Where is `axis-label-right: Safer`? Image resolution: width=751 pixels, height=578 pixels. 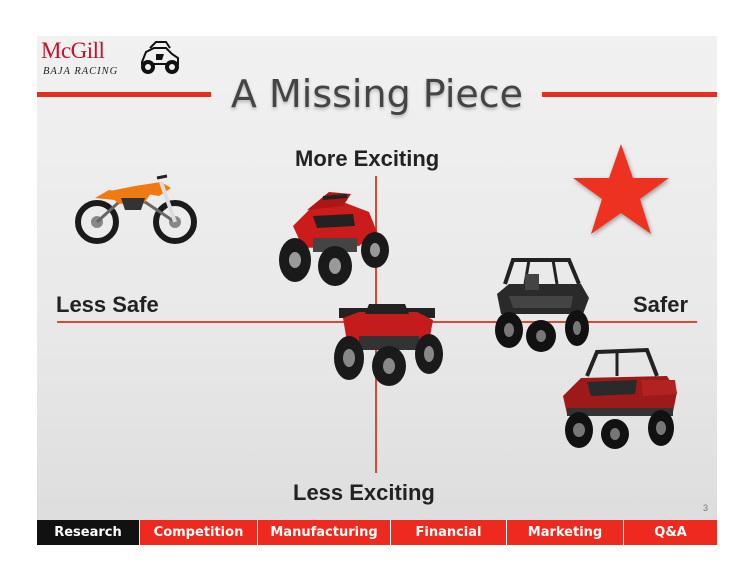
axis-label-right: Safer is located at coordinates (661, 304).